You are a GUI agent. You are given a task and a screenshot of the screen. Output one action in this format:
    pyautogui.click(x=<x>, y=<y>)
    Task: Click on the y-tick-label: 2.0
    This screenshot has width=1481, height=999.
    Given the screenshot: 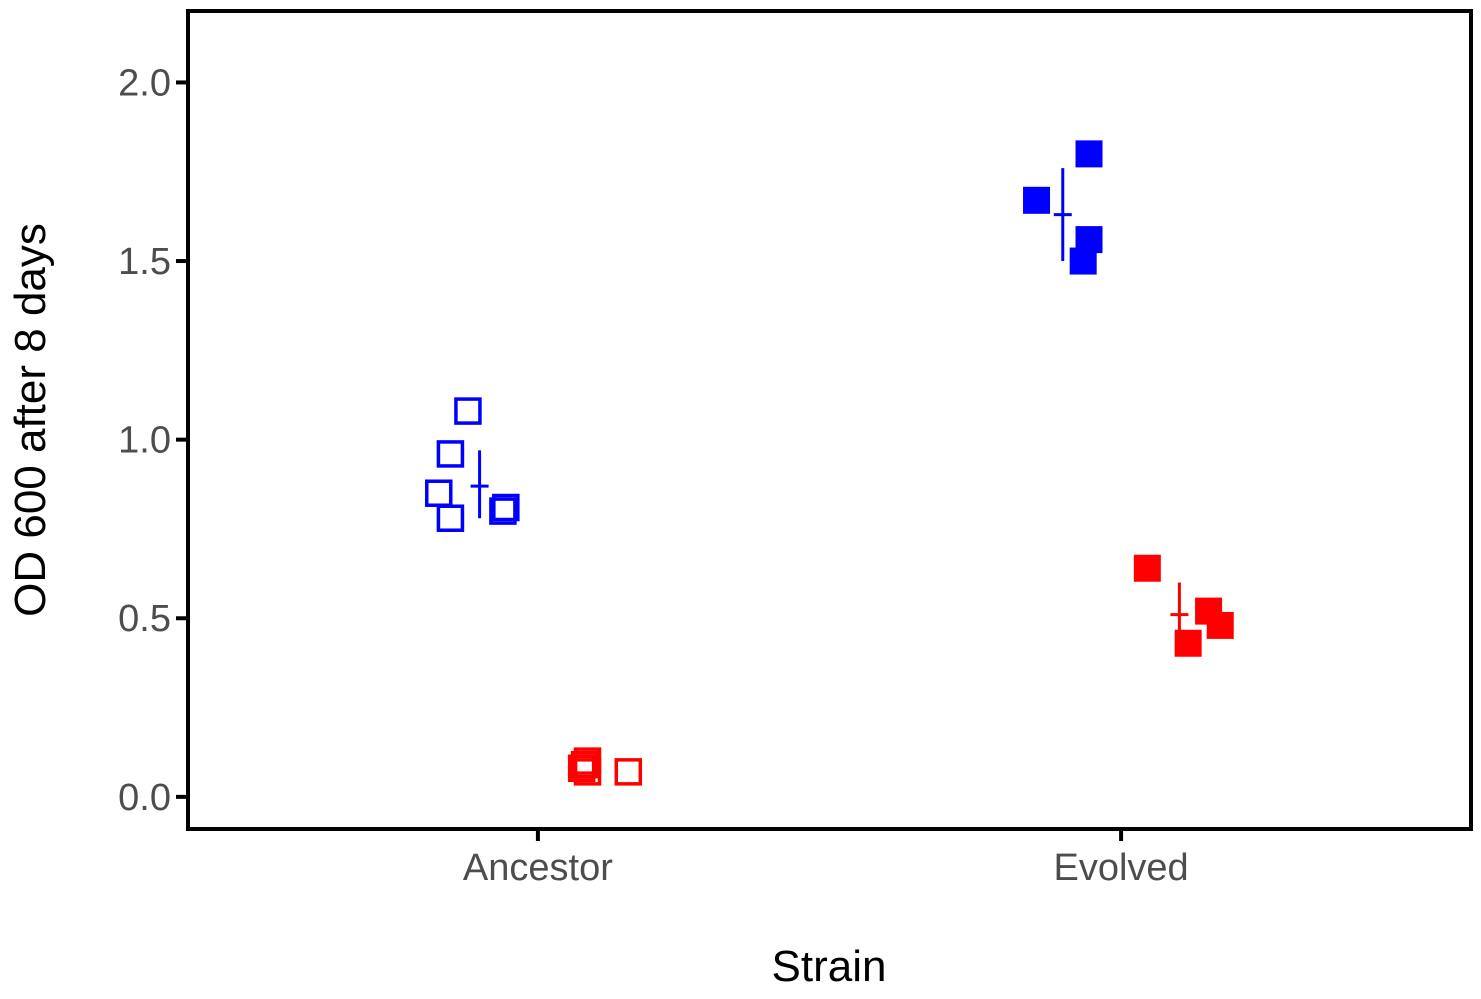 What is the action you would take?
    pyautogui.click(x=144, y=83)
    